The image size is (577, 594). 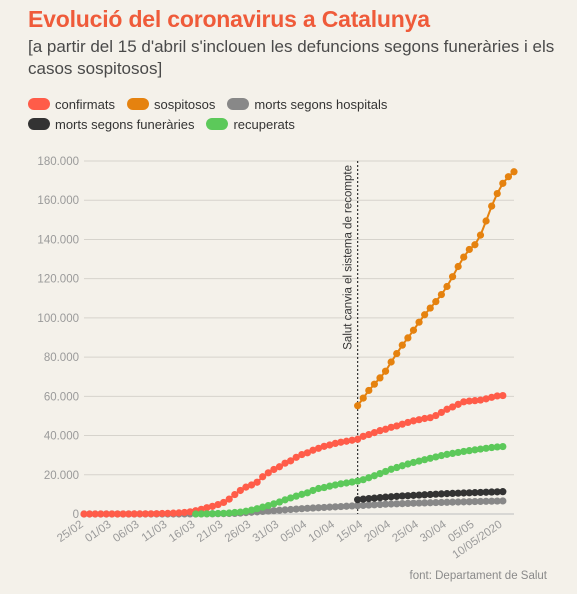 What do you see at coordinates (76, 515) in the screenshot?
I see `y-tick-label: 0` at bounding box center [76, 515].